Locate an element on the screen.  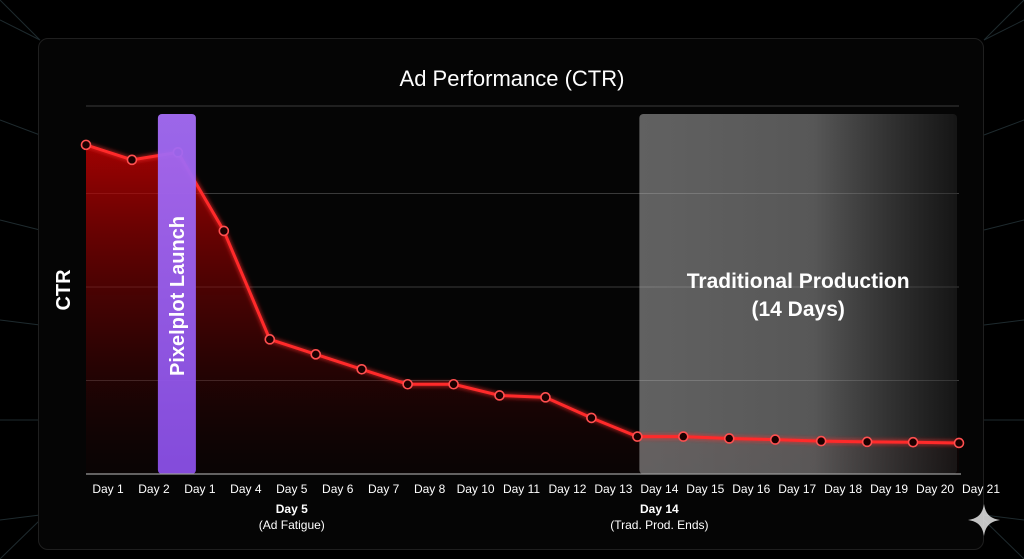
x-tick-label: Day 8 is located at coordinates (430, 489).